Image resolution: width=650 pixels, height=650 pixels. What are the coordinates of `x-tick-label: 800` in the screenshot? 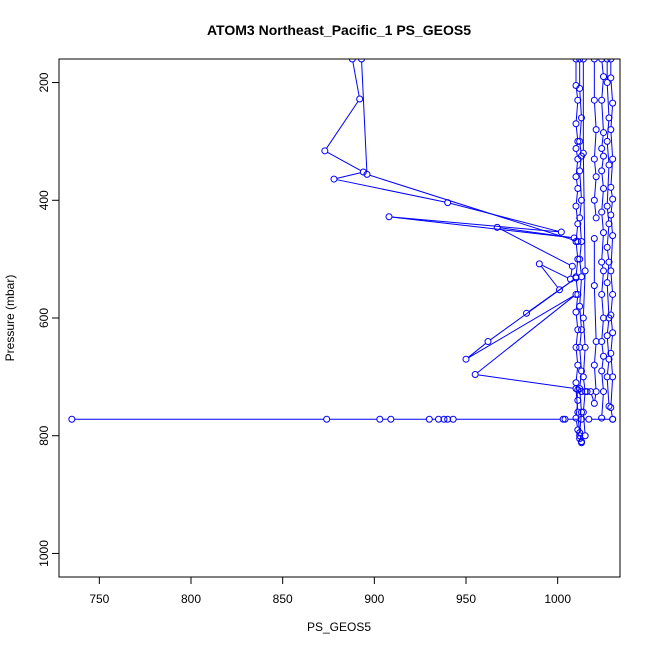 It's located at (191, 599).